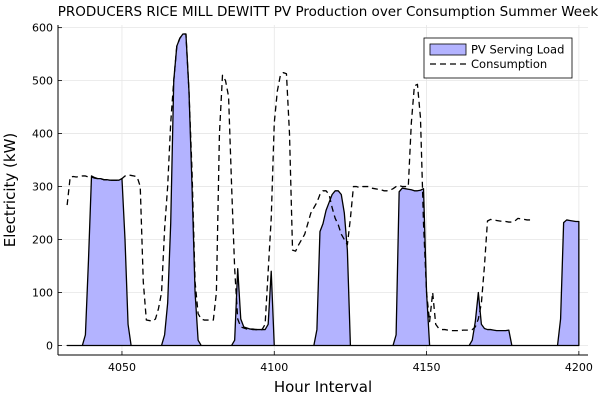 The image size is (600, 400). Describe the element at coordinates (517, 50) in the screenshot. I see `legend-label-pv: PV Serving Load` at that location.